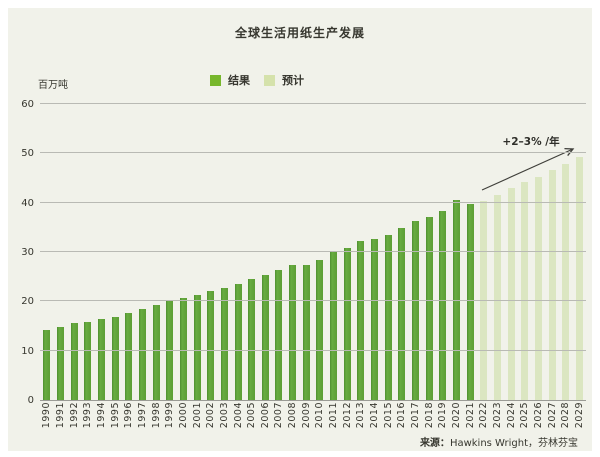 This screenshot has height=457, width=600. I want to click on x-label-slot: 1990, so click(47, 420).